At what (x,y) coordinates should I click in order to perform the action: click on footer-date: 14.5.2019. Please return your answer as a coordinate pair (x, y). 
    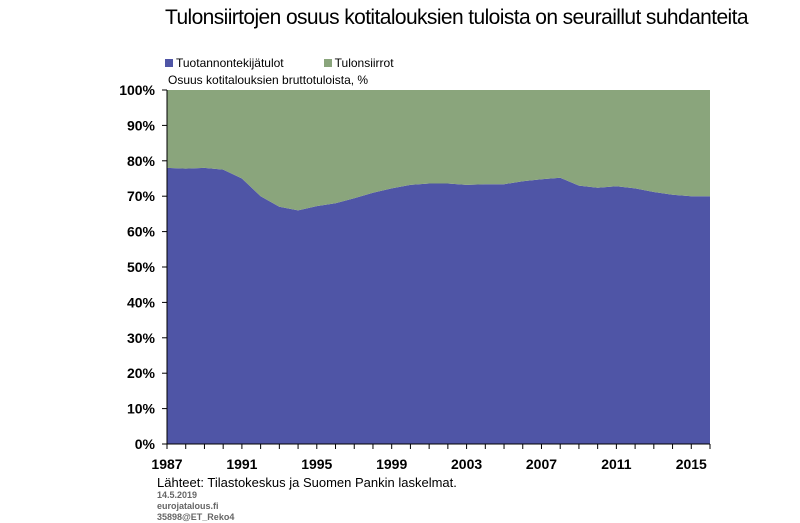
    Looking at the image, I should click on (177, 495).